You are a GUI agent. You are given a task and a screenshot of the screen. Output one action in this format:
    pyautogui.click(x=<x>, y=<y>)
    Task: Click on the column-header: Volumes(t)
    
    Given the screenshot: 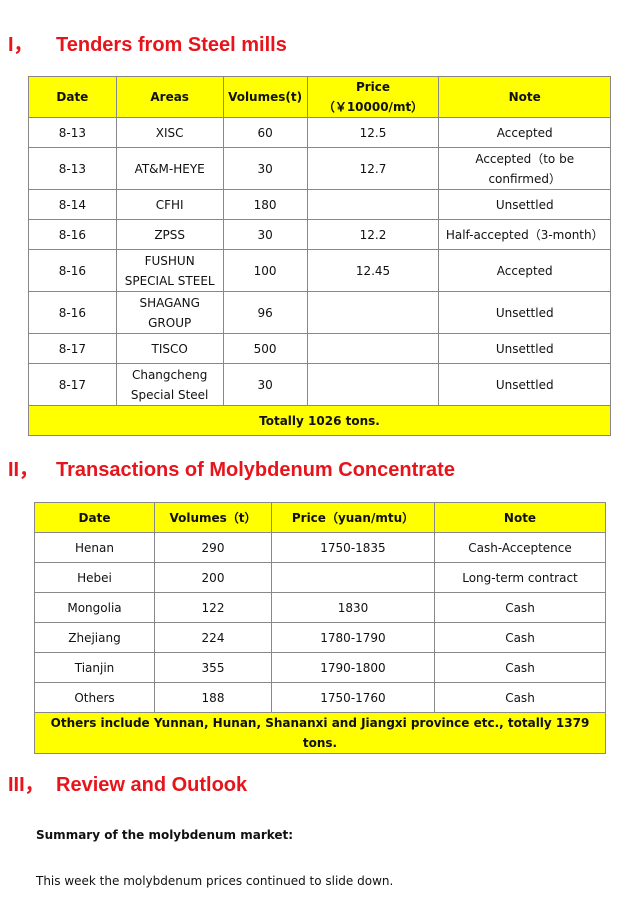 What is the action you would take?
    pyautogui.click(x=265, y=97)
    